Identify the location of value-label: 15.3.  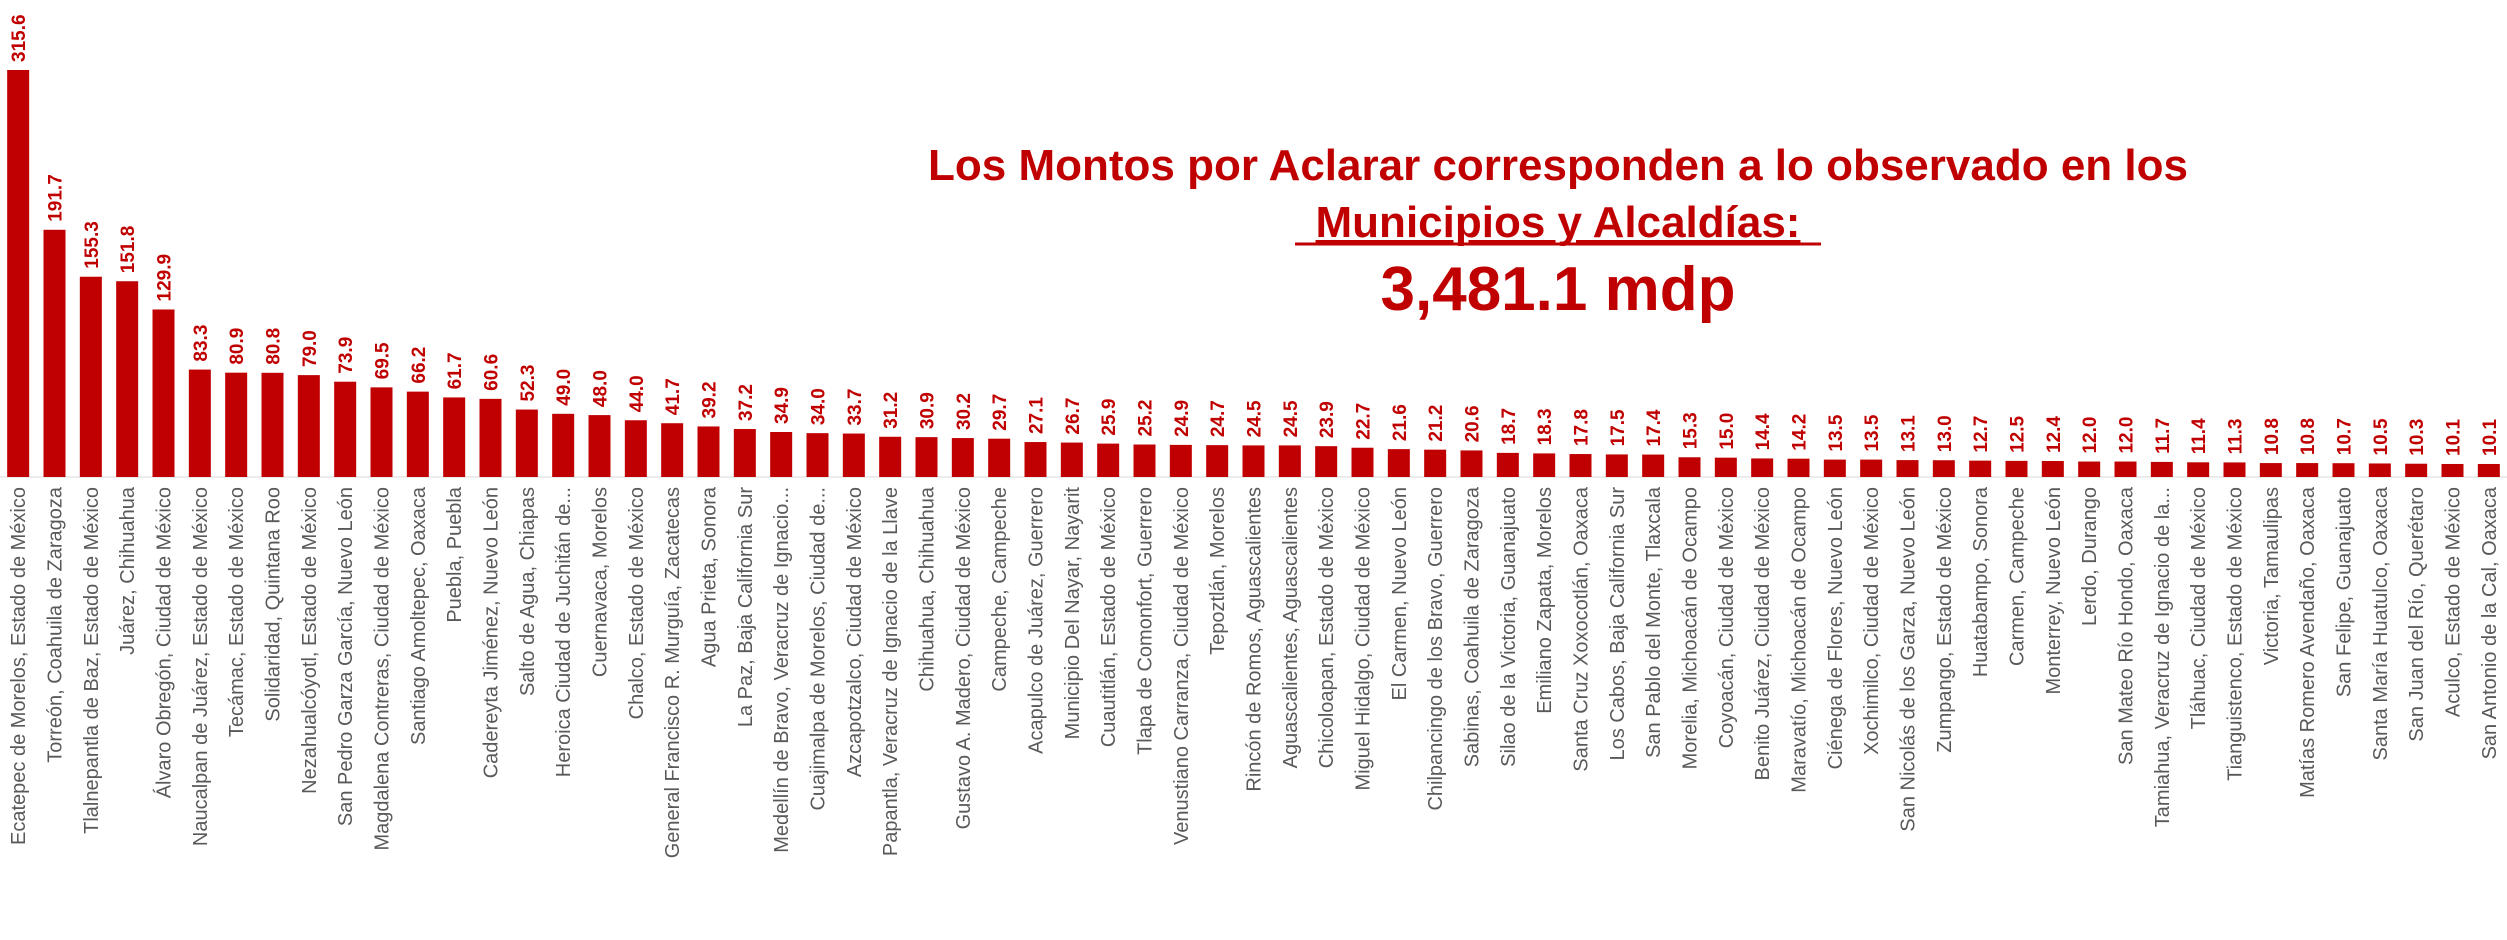
(1691, 430).